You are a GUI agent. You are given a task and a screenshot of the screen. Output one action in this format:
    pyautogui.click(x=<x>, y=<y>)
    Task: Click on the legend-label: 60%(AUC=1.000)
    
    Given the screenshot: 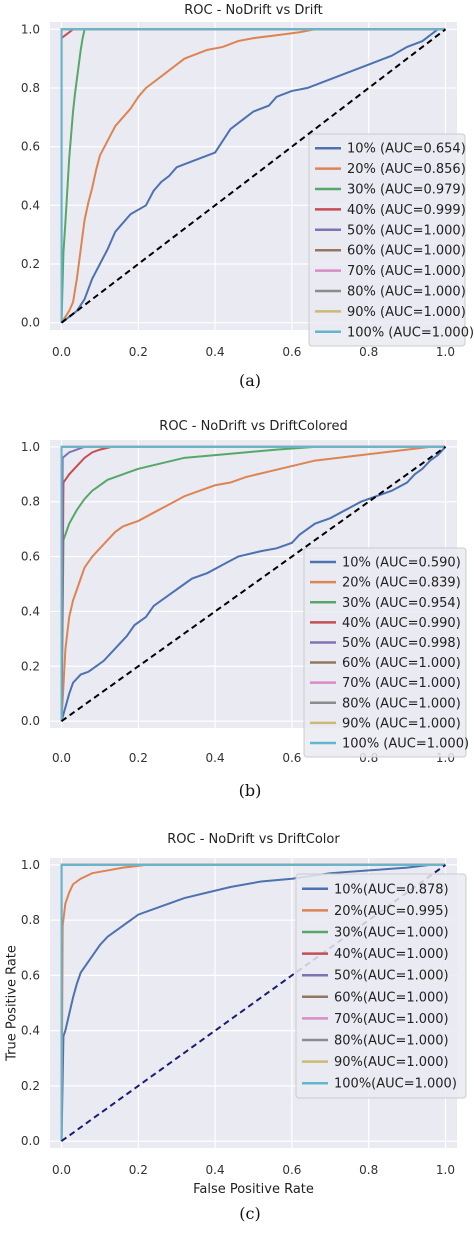 What is the action you would take?
    pyautogui.click(x=391, y=997)
    